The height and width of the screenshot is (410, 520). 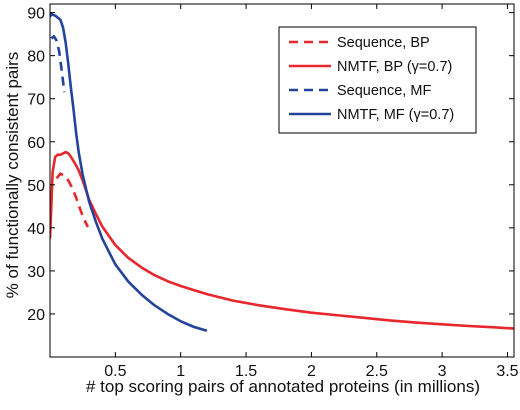 I want to click on y-tick-label: 30, so click(x=36, y=272).